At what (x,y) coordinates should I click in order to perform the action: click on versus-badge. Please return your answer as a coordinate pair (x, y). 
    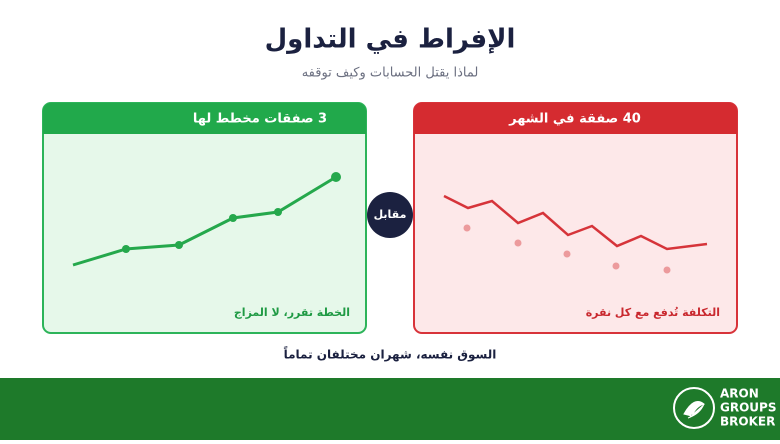
    Looking at the image, I should click on (390, 215).